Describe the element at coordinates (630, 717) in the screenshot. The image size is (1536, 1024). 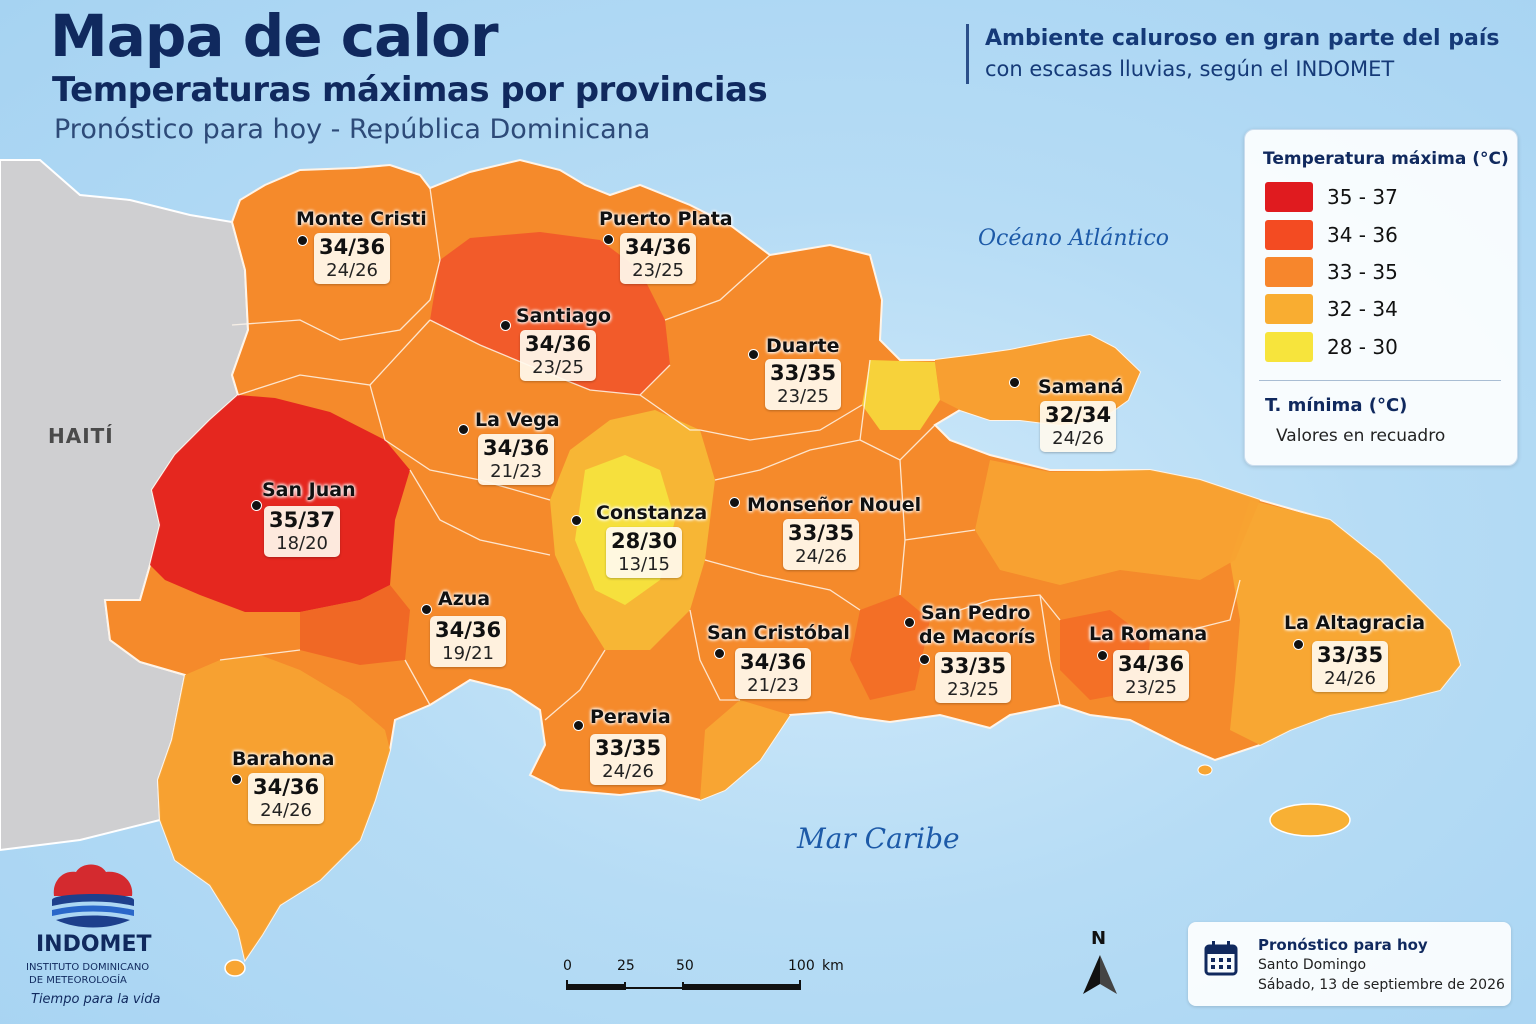
I see `province-name: Peravia` at that location.